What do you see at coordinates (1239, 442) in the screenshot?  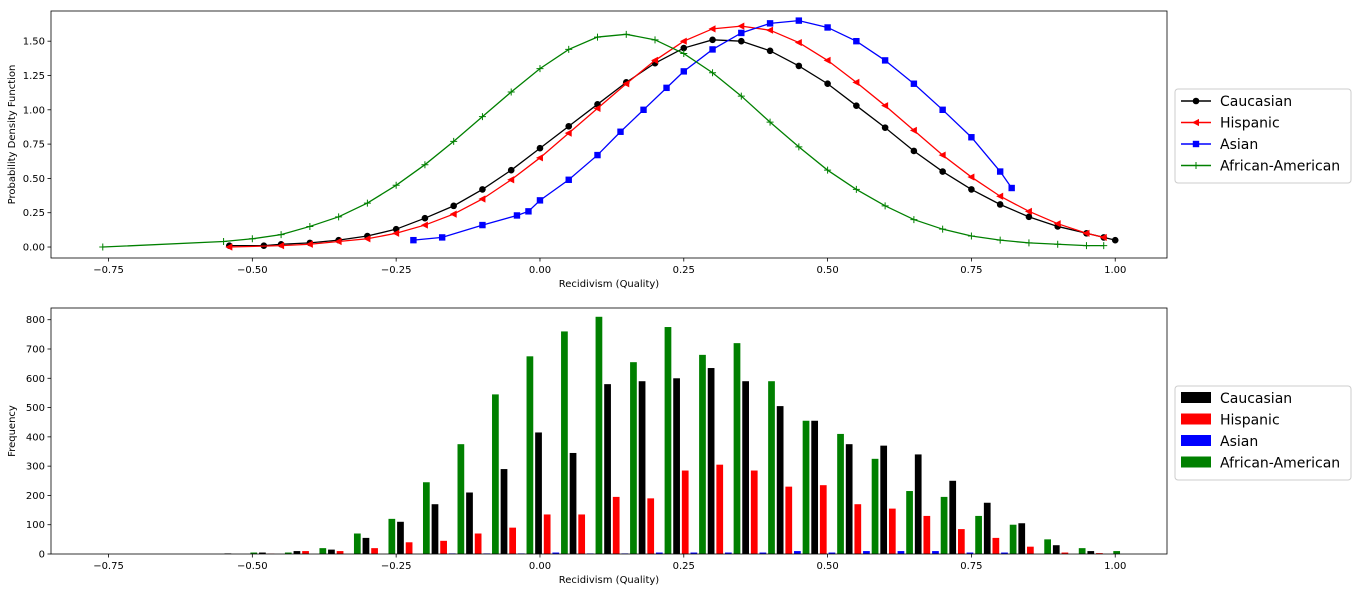 I see `freq-legend-label-asian: Asian` at bounding box center [1239, 442].